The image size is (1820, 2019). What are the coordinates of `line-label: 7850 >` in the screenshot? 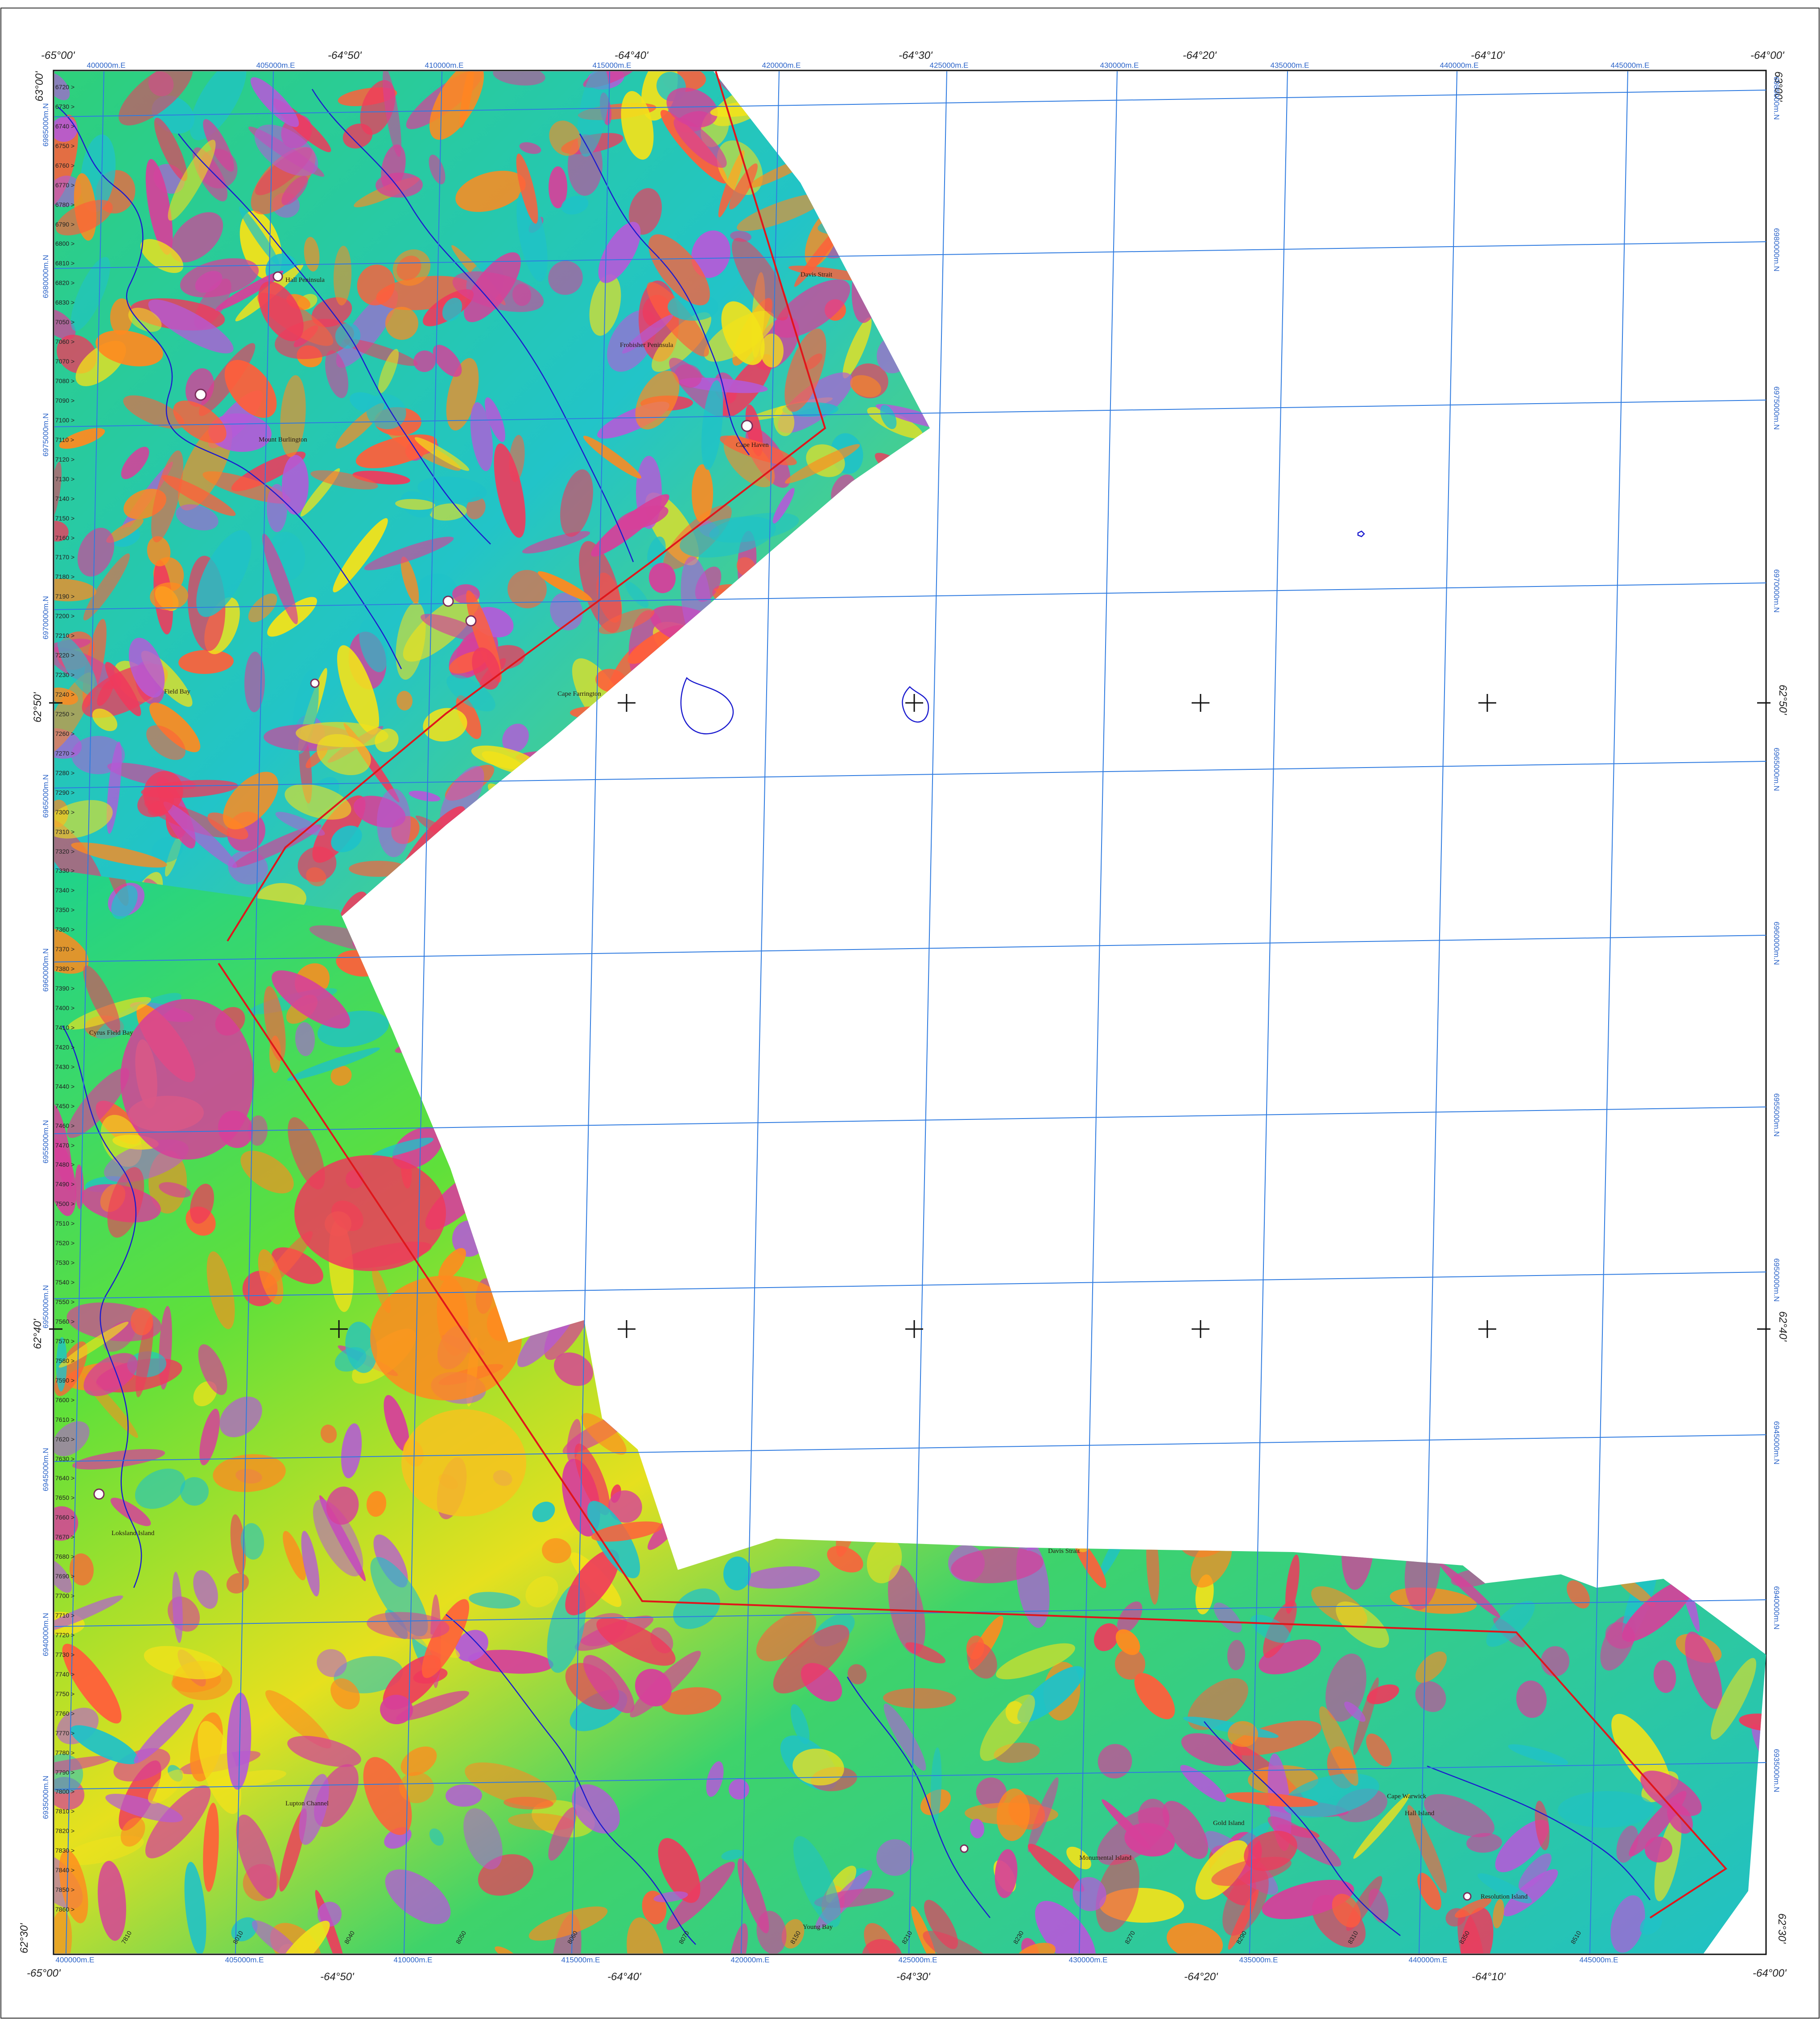 It's located at (64, 1889).